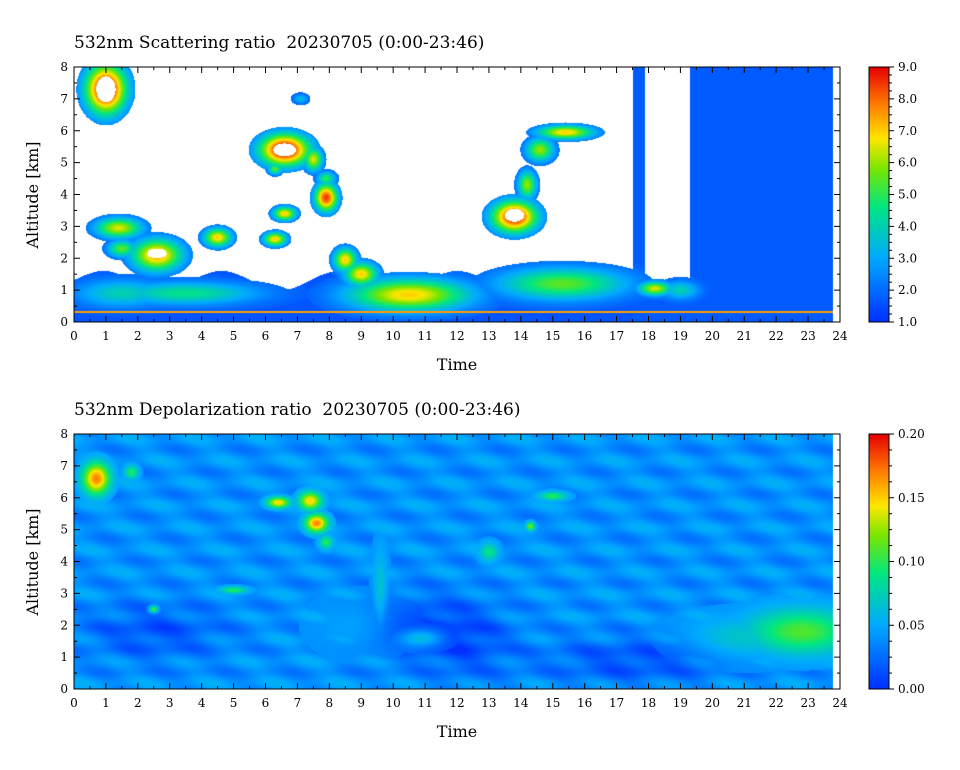 Image resolution: width=960 pixels, height=770 pixels. I want to click on colorbar-tick-label: 3.0, so click(907, 258).